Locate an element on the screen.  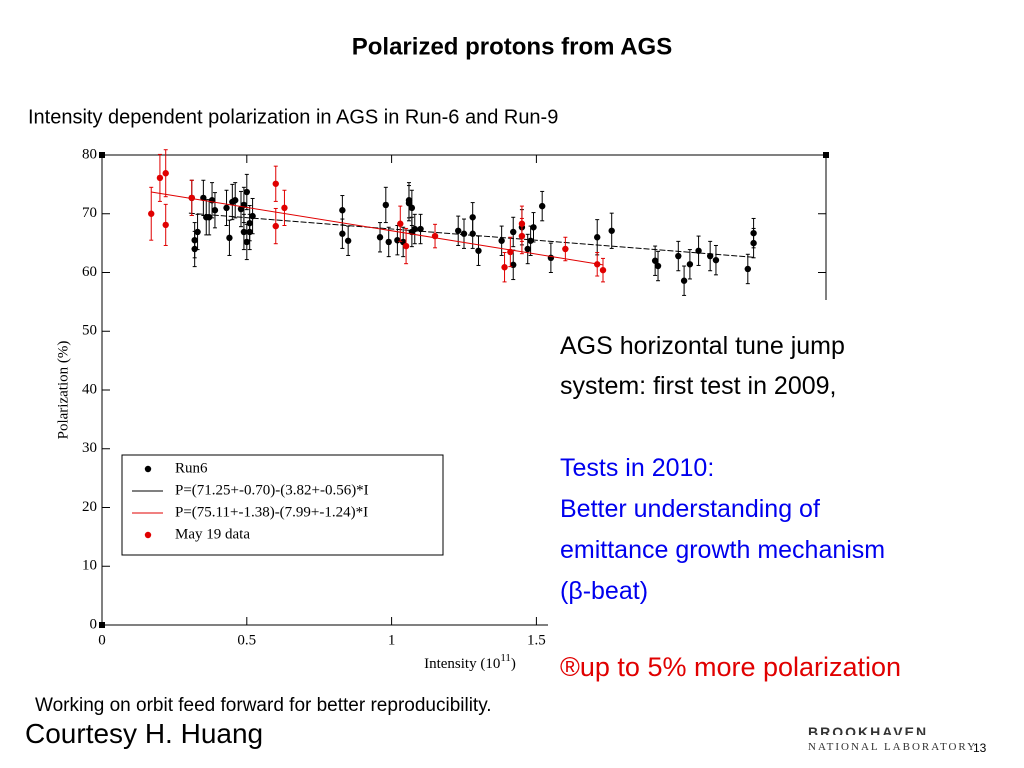
x-tick-label: 0 is located at coordinates (102, 640).